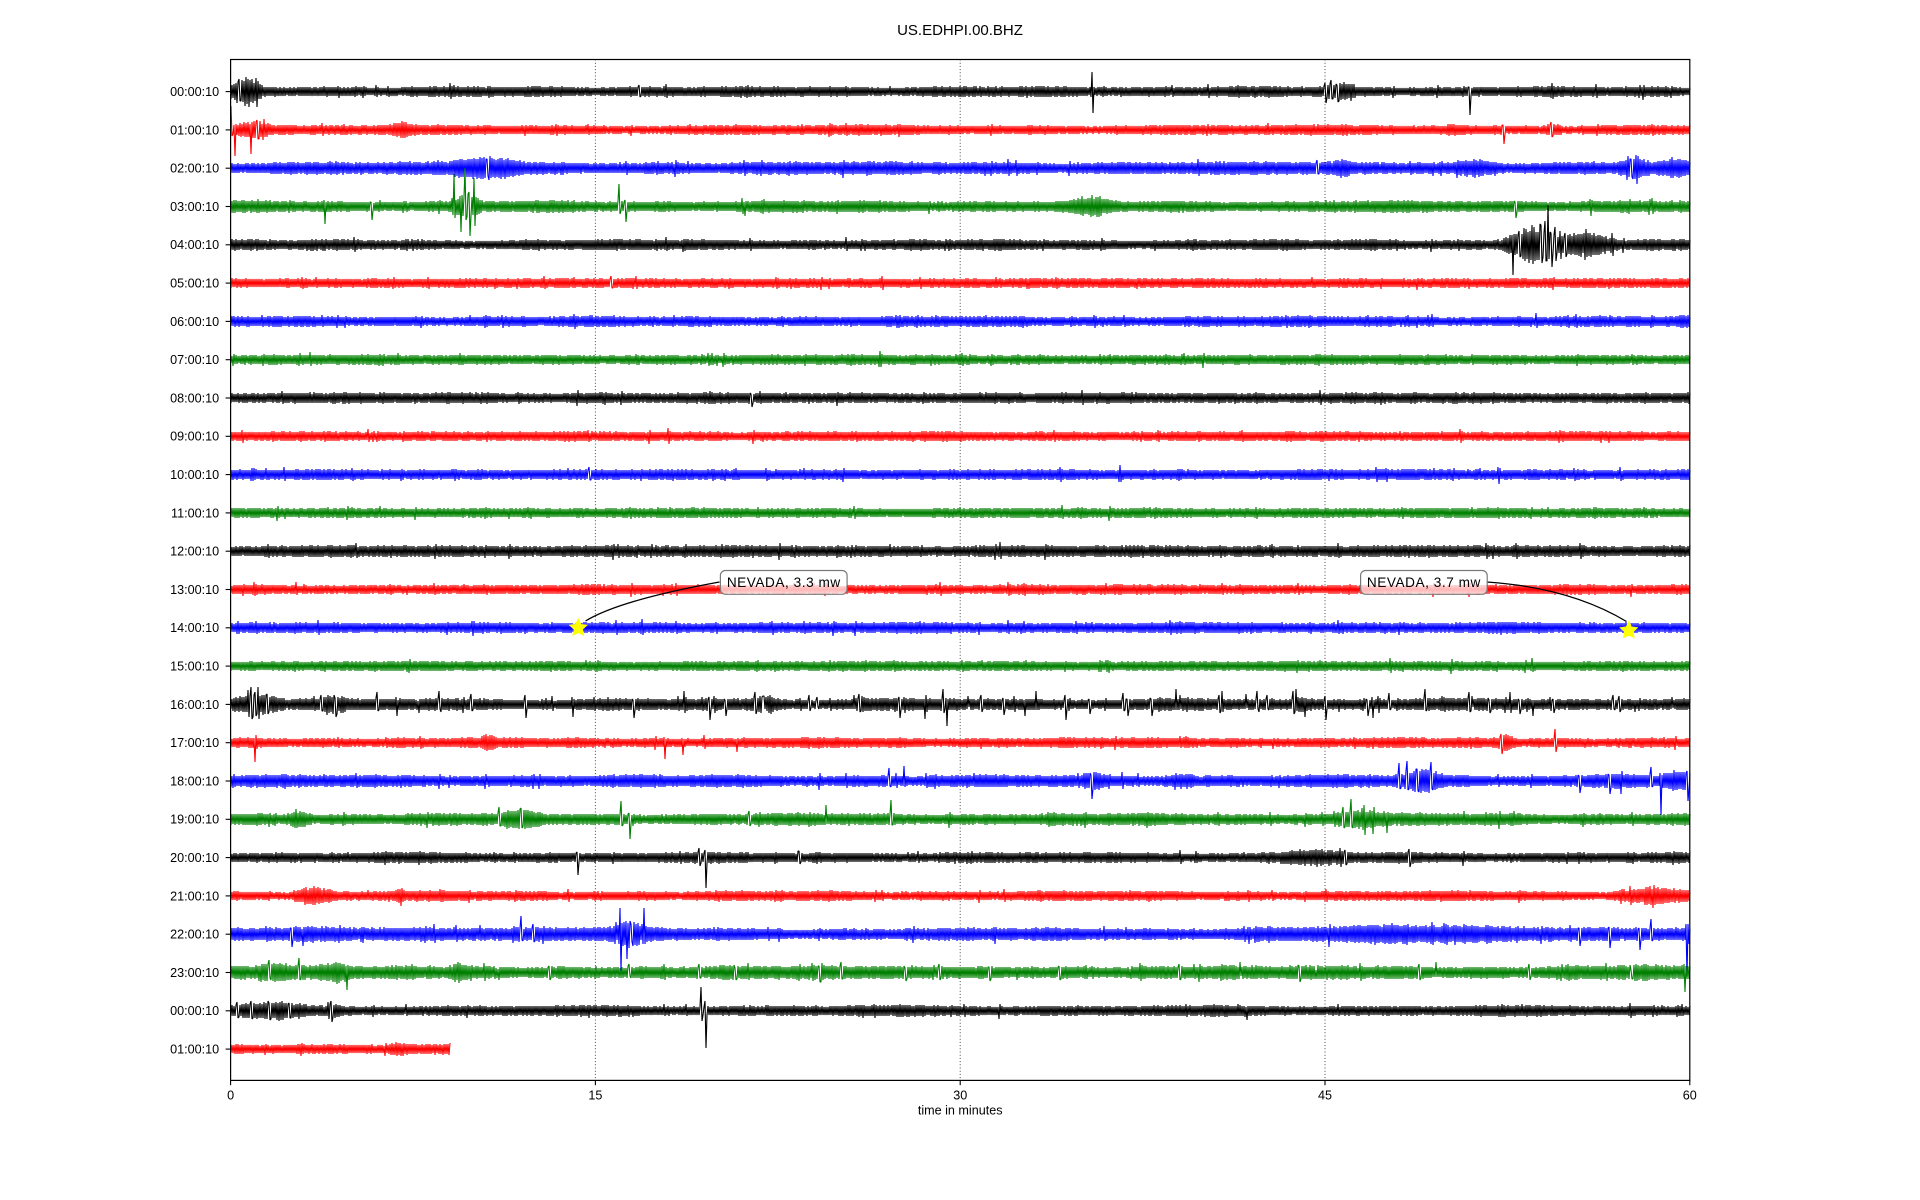  What do you see at coordinates (1690, 1095) in the screenshot?
I see `svg-text: 60` at bounding box center [1690, 1095].